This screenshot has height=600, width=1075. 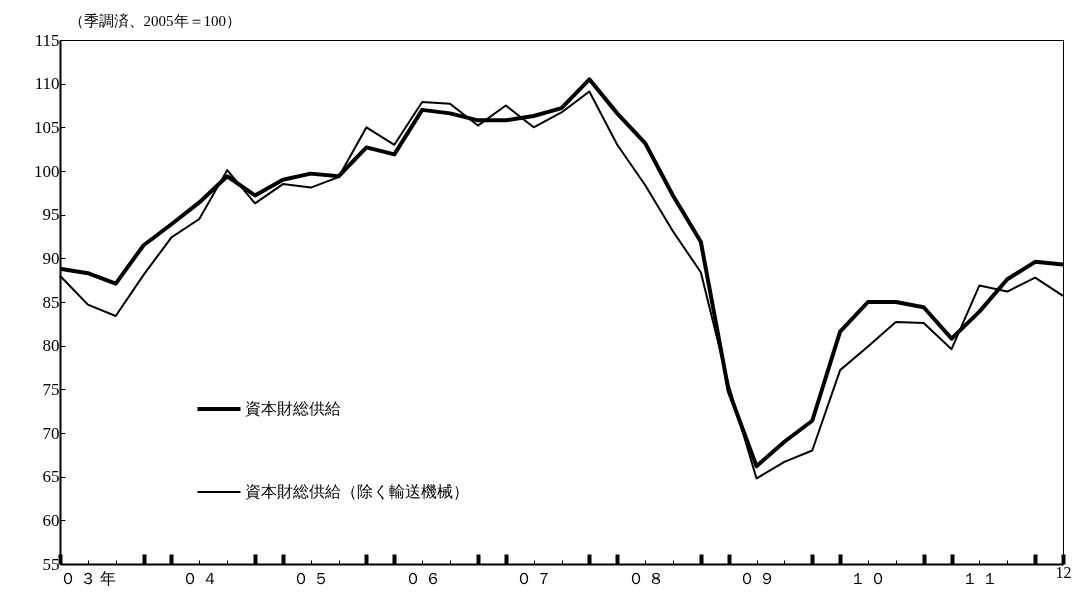 What do you see at coordinates (47, 84) in the screenshot?
I see `y-tick-label: 110` at bounding box center [47, 84].